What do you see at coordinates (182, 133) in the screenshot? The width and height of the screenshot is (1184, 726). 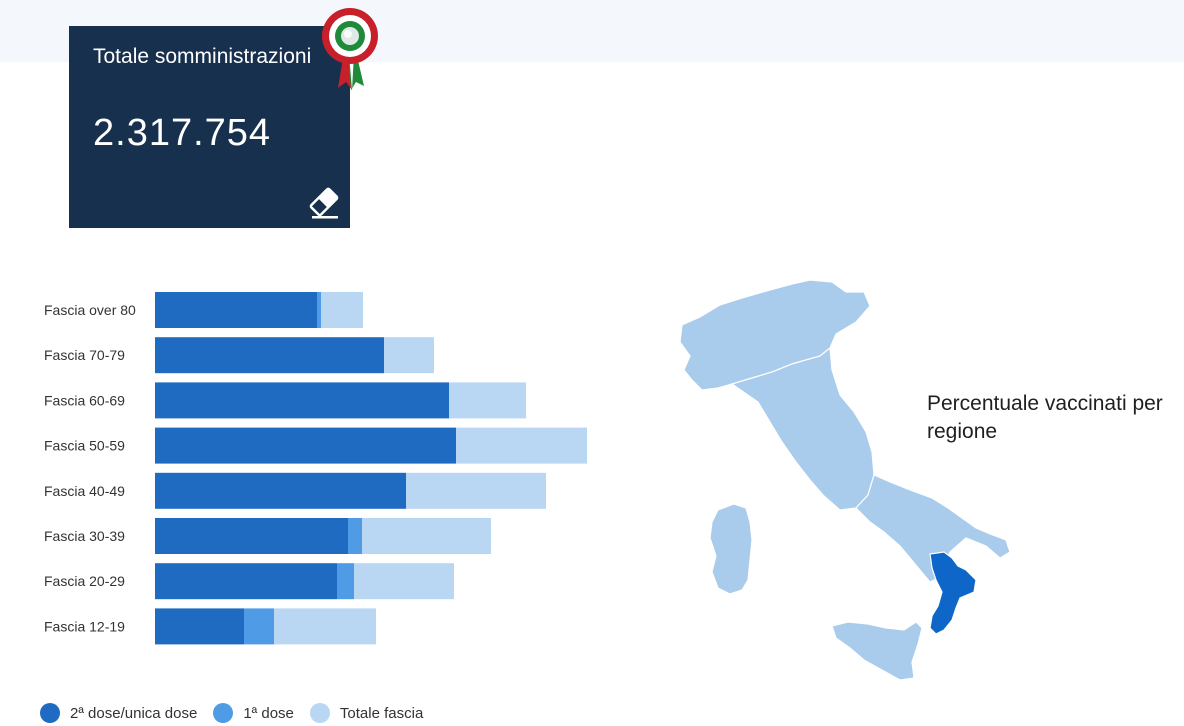 I see `total-administrations-value: 2.317.754` at bounding box center [182, 133].